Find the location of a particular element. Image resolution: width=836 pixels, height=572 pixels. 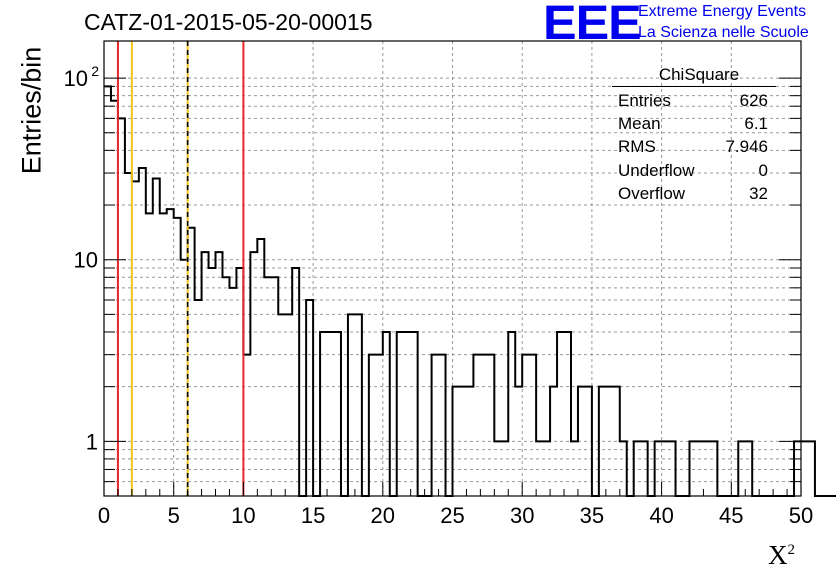

x-axis-title-base: X is located at coordinates (778, 555).